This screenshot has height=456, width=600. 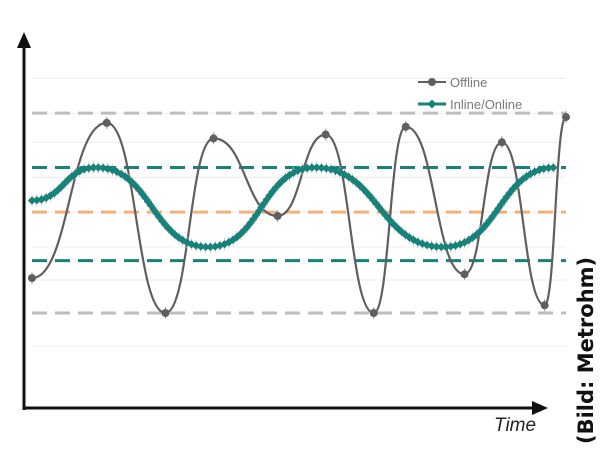 What do you see at coordinates (432, 82) in the screenshot?
I see `legend-offline-marker` at bounding box center [432, 82].